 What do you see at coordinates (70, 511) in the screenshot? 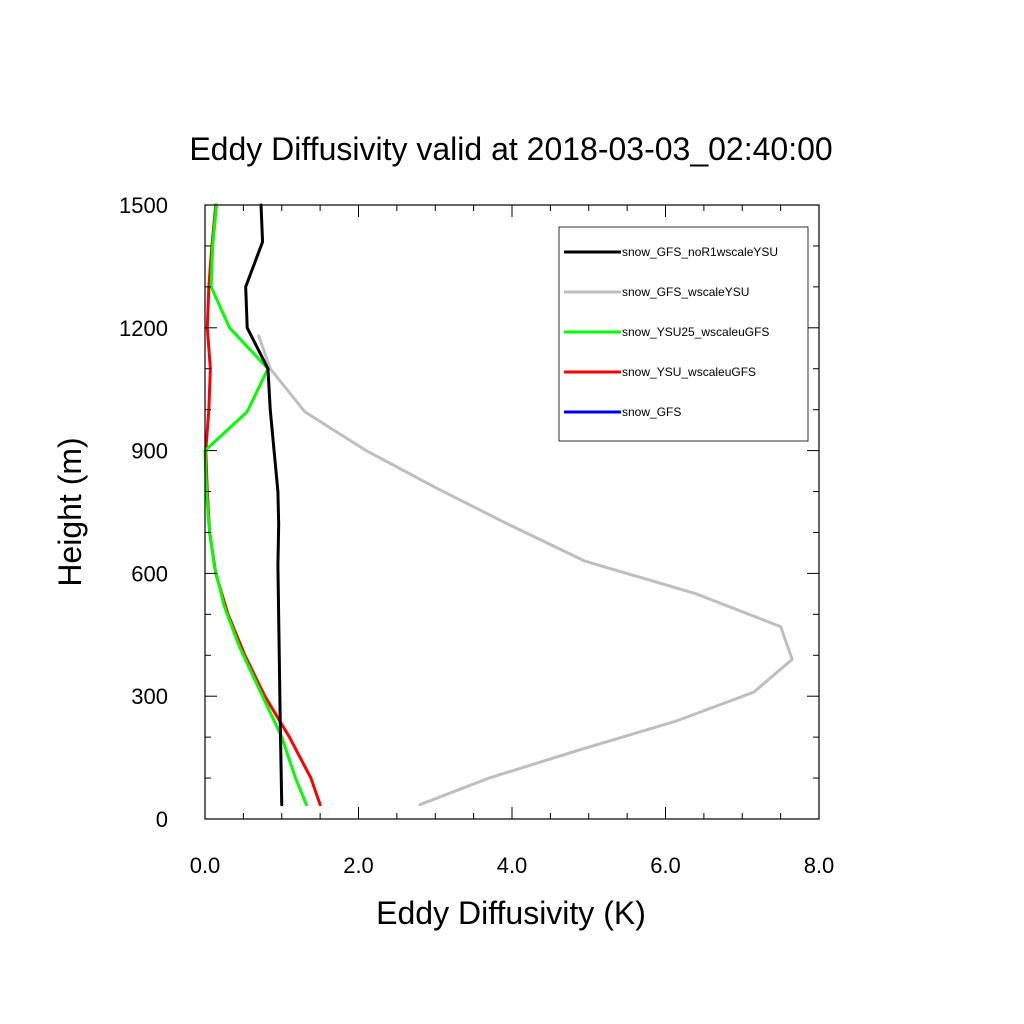
I see `y-axis-label: Height (m)` at bounding box center [70, 511].